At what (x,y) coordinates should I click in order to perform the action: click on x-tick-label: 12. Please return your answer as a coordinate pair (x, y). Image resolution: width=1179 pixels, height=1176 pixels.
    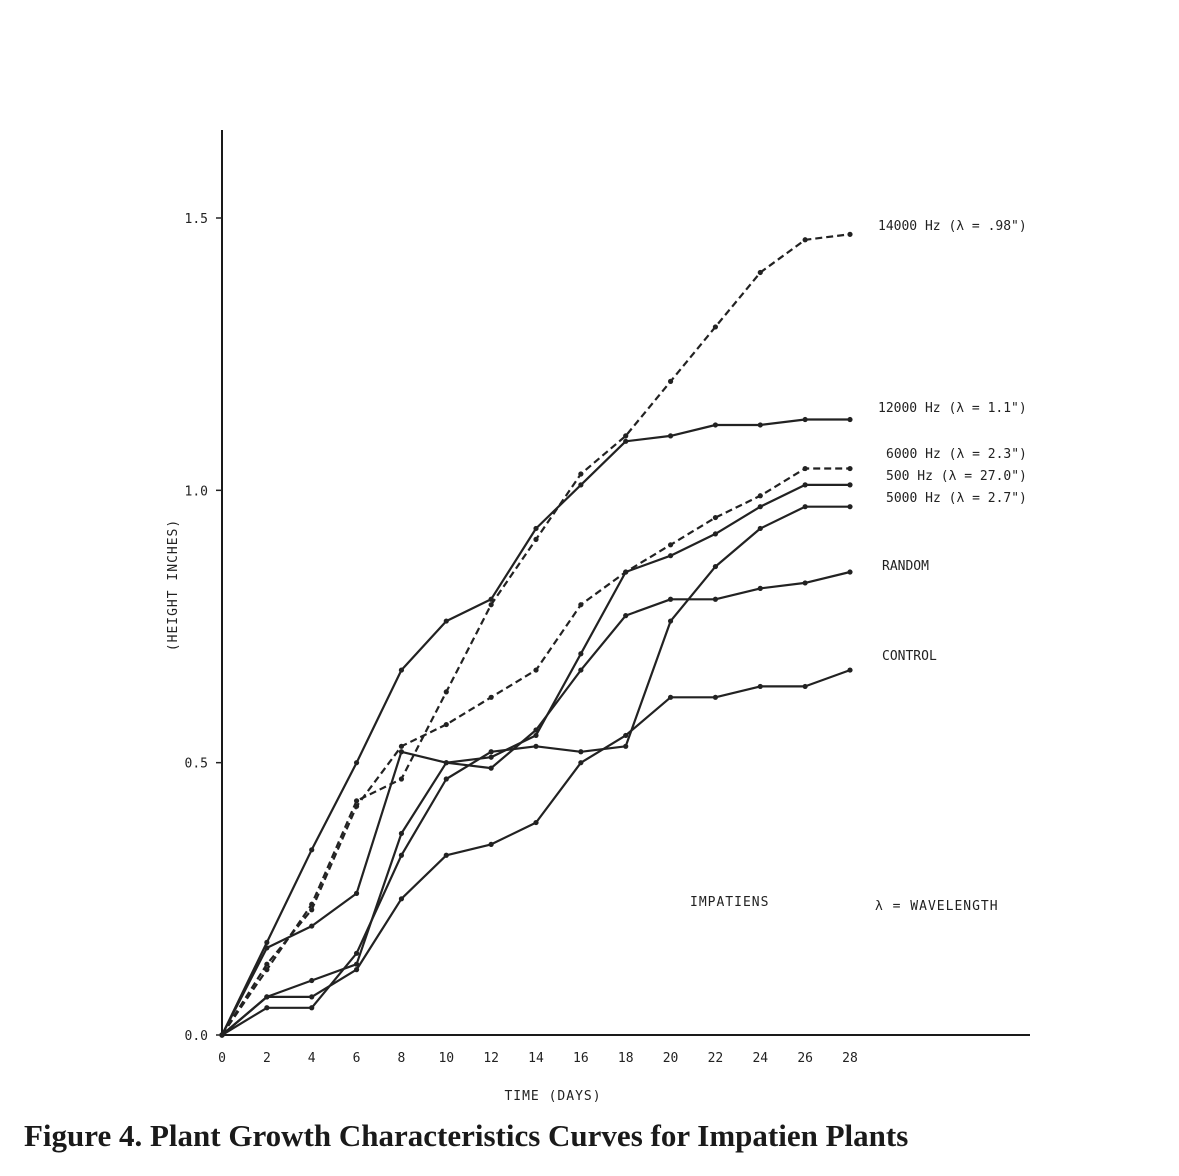
    Looking at the image, I should click on (491, 1058).